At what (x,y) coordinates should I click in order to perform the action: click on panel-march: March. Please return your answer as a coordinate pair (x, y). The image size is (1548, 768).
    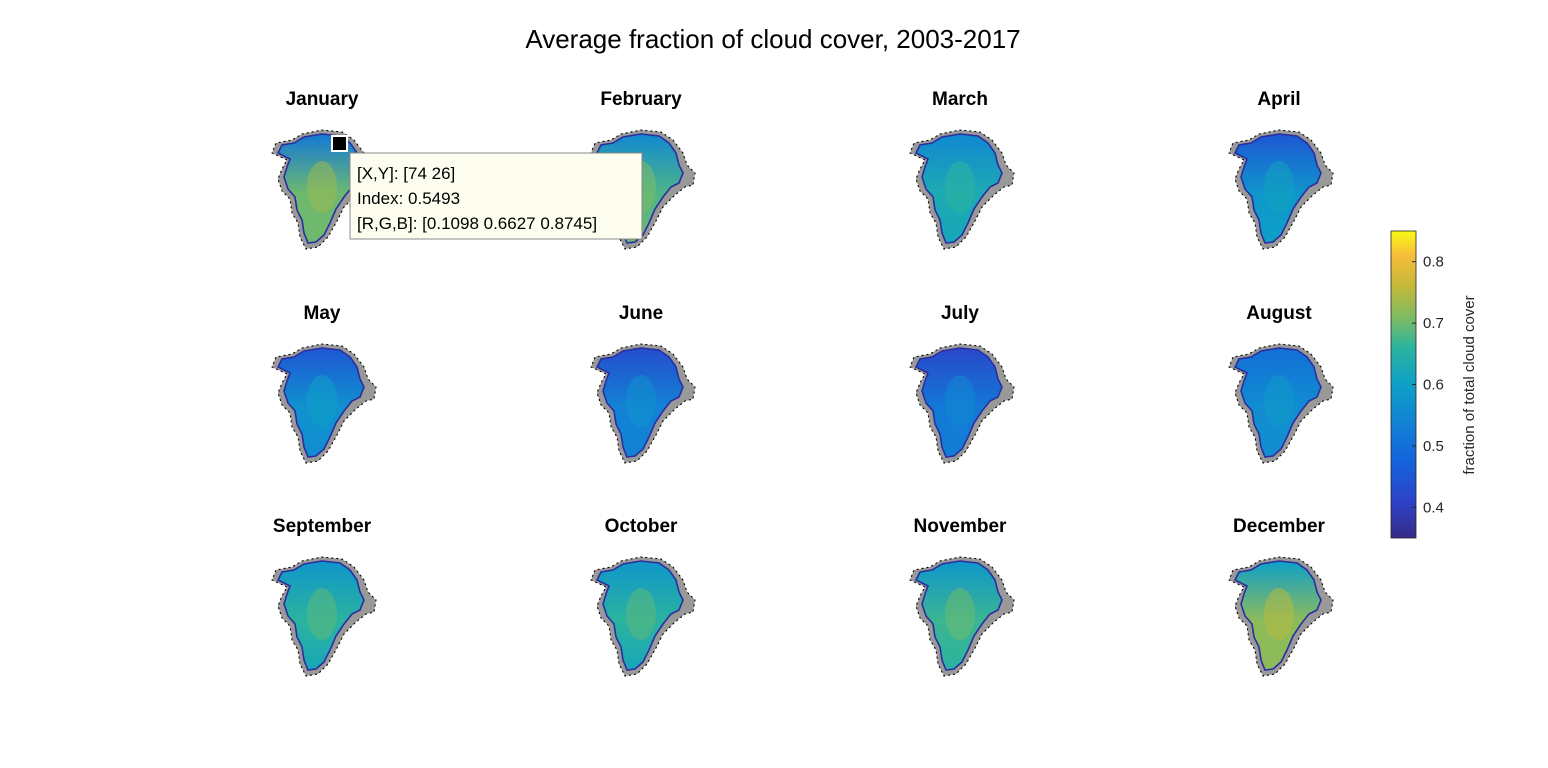
    Looking at the image, I should click on (962, 169).